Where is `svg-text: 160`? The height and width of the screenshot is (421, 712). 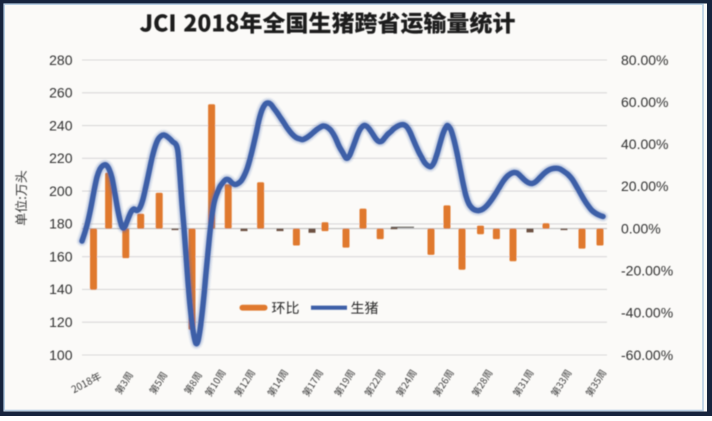 svg-text: 160 is located at coordinates (61, 257).